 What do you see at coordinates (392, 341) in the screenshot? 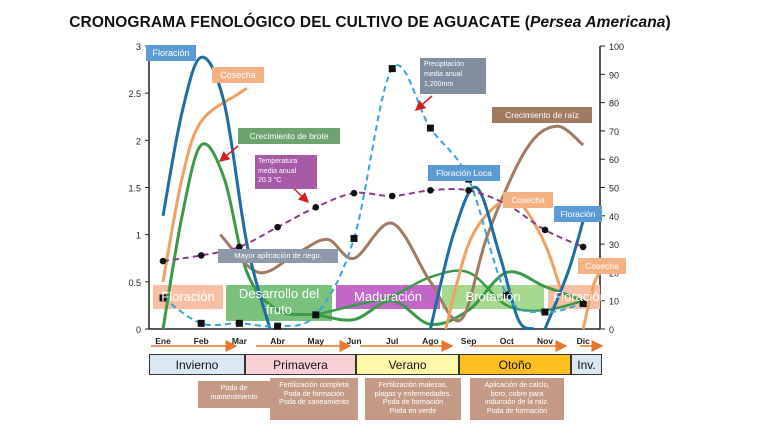
I see `x-tick-label: Jul` at bounding box center [392, 341].